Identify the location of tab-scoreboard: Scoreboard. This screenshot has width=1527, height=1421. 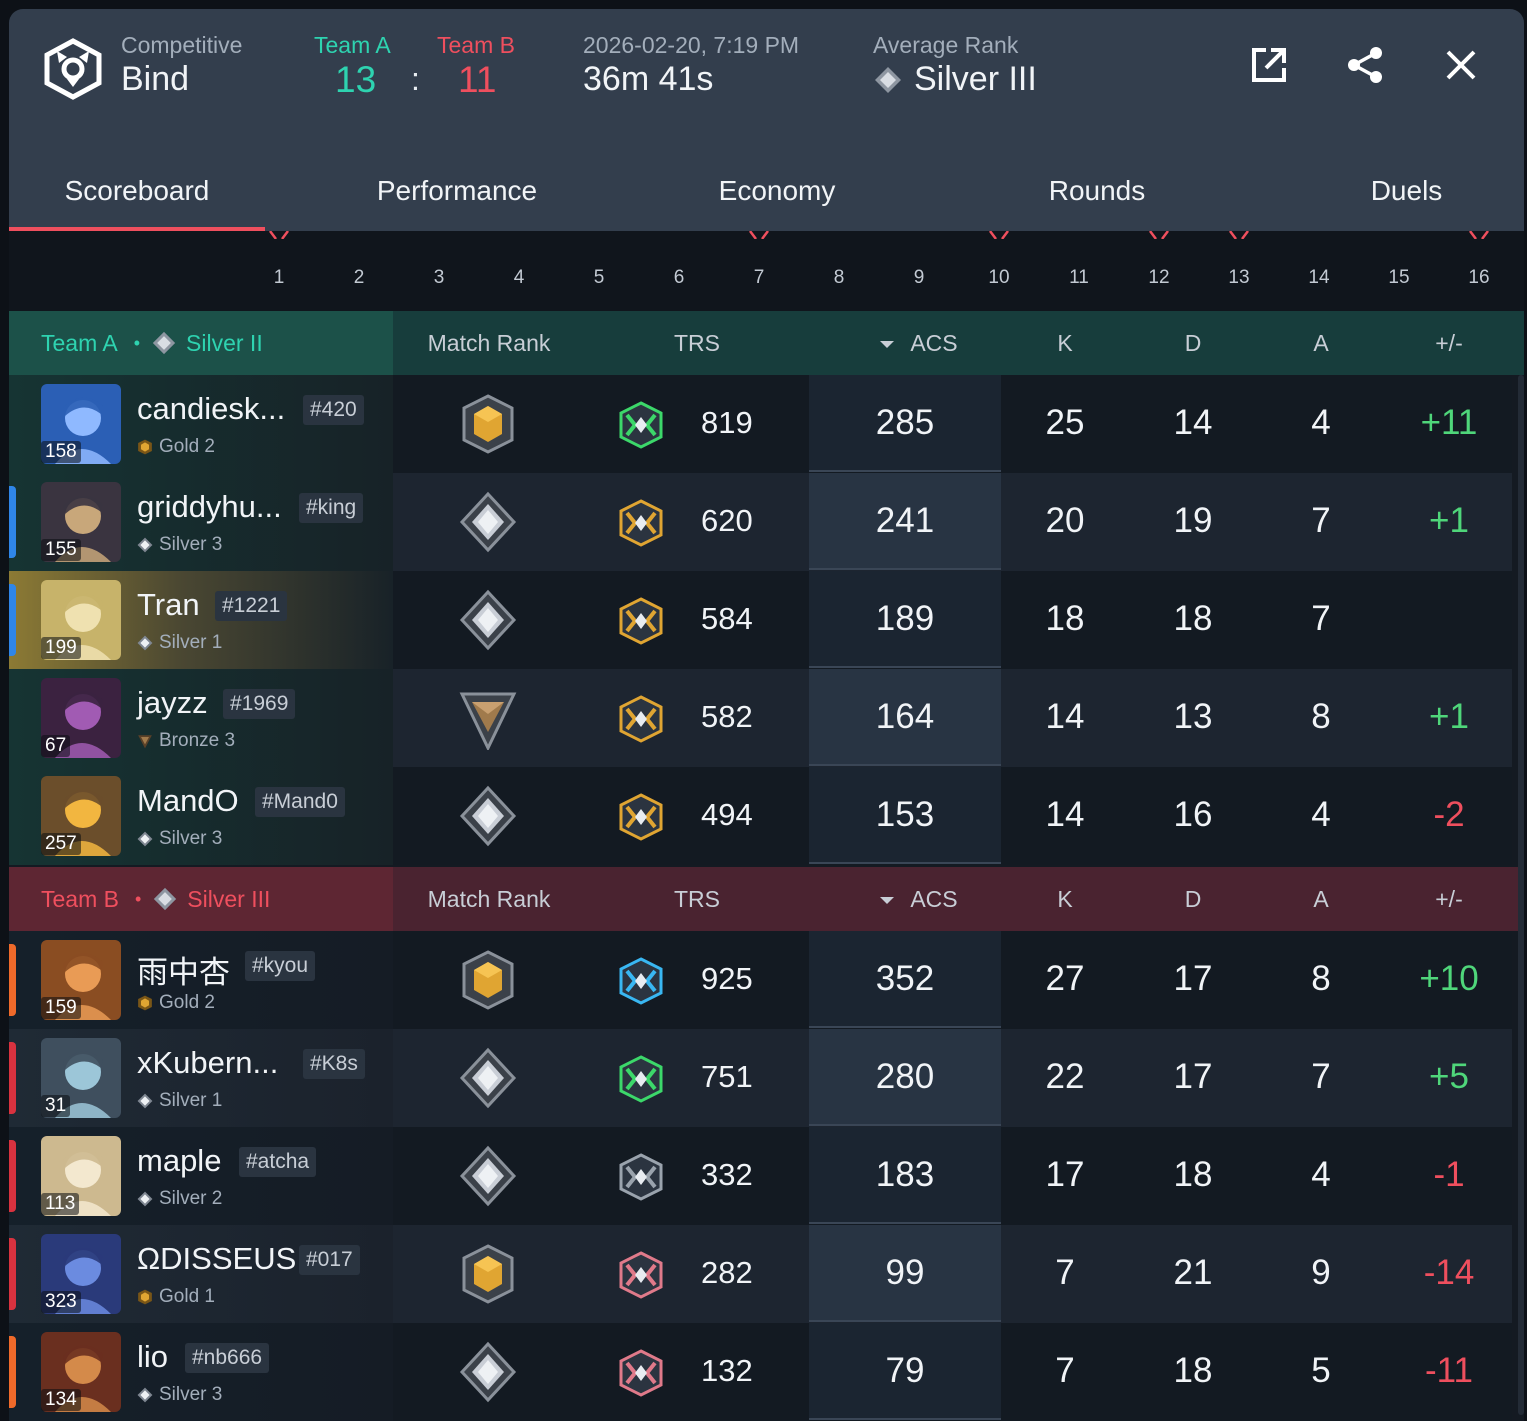
(137, 190).